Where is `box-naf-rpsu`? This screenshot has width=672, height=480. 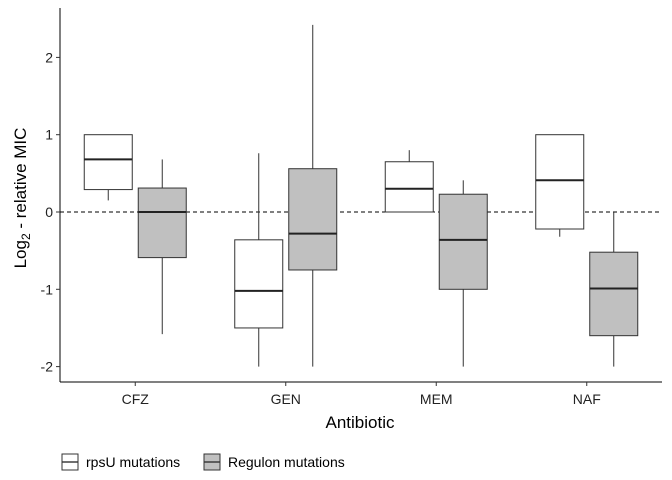 box-naf-rpsu is located at coordinates (560, 185).